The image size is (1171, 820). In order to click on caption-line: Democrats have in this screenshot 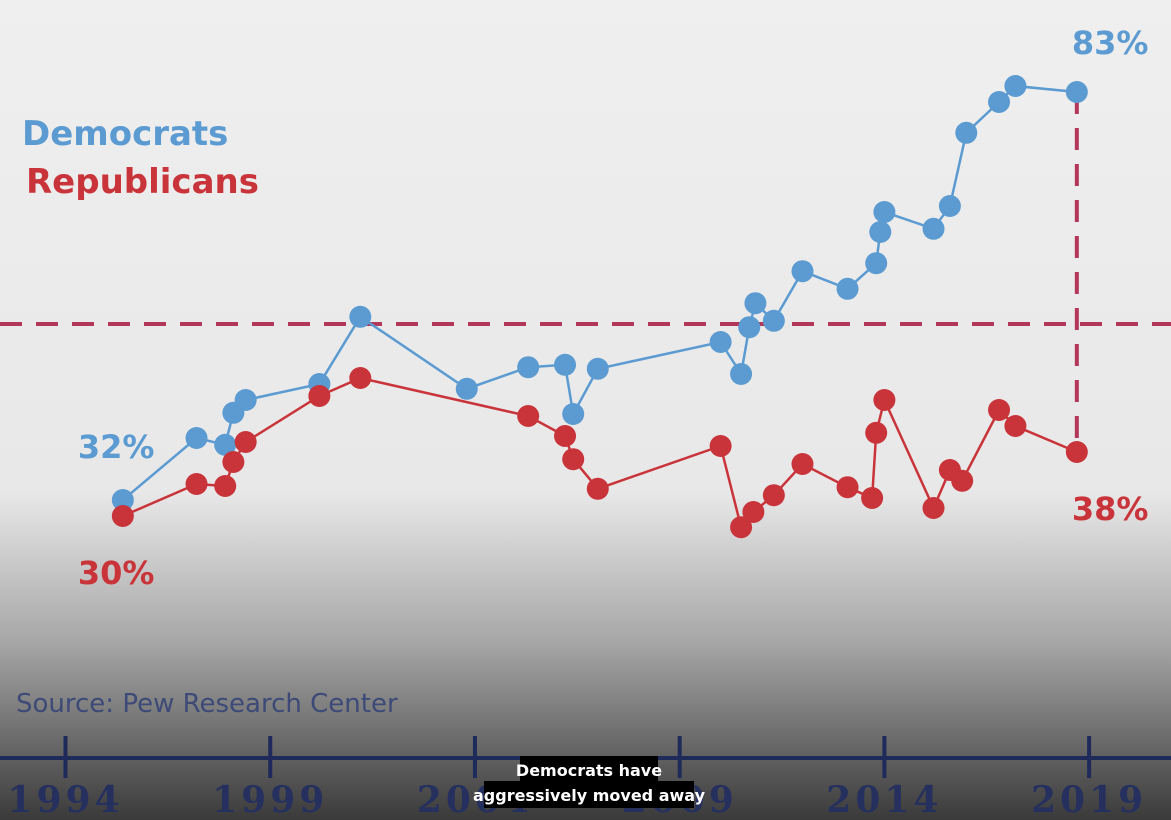, I will do `click(589, 770)`.